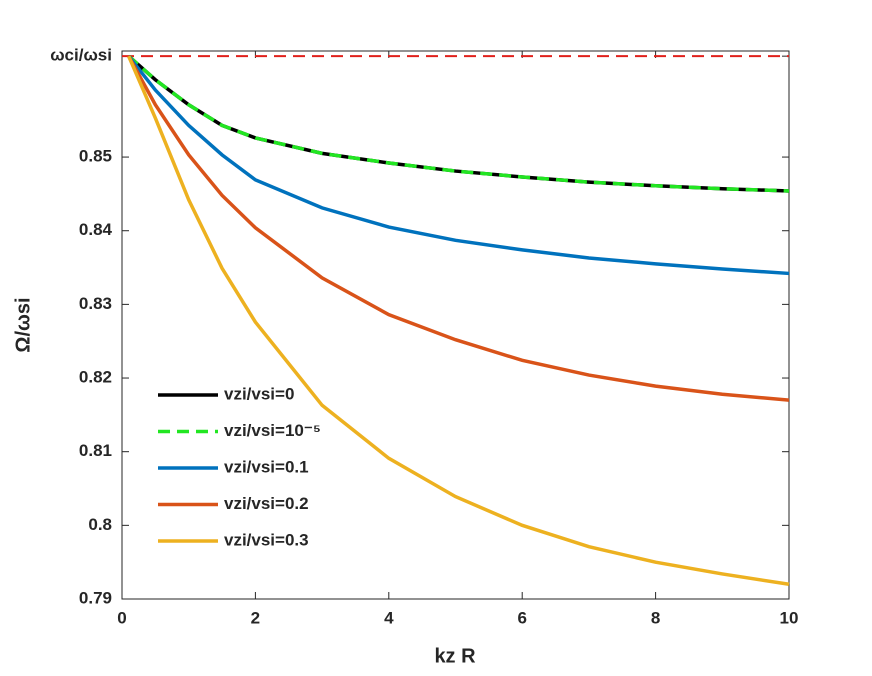 The image size is (872, 676). What do you see at coordinates (266, 539) in the screenshot?
I see `legend-label: vzi/vsi=0.3` at bounding box center [266, 539].